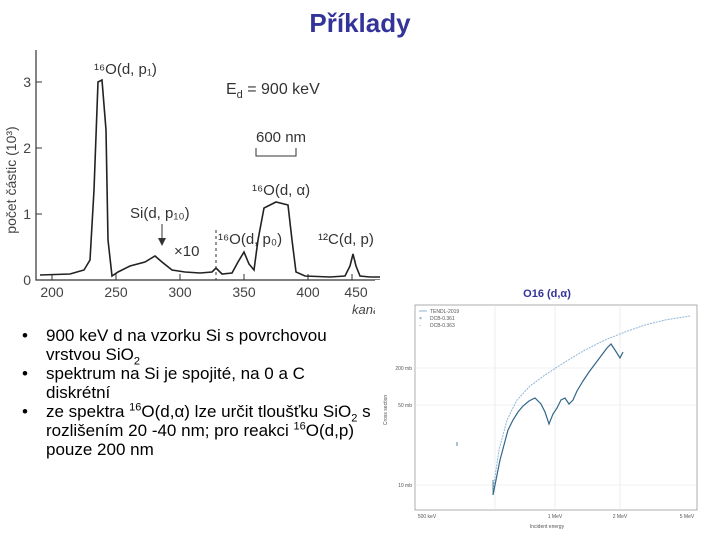  I want to click on label-si-dp10: Si(d, p₁₀), so click(160, 213).